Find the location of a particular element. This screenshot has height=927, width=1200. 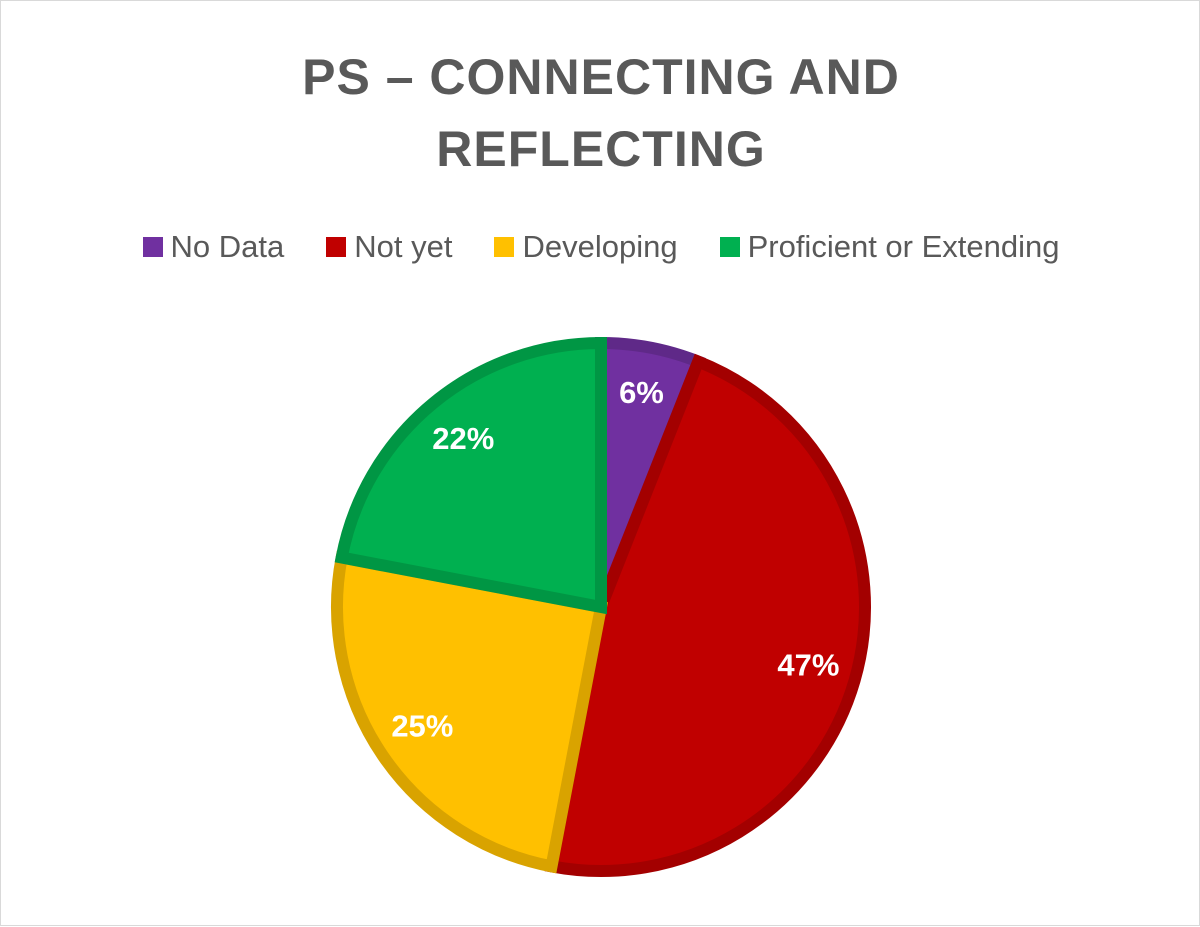

data-label: 22% is located at coordinates (463, 438).